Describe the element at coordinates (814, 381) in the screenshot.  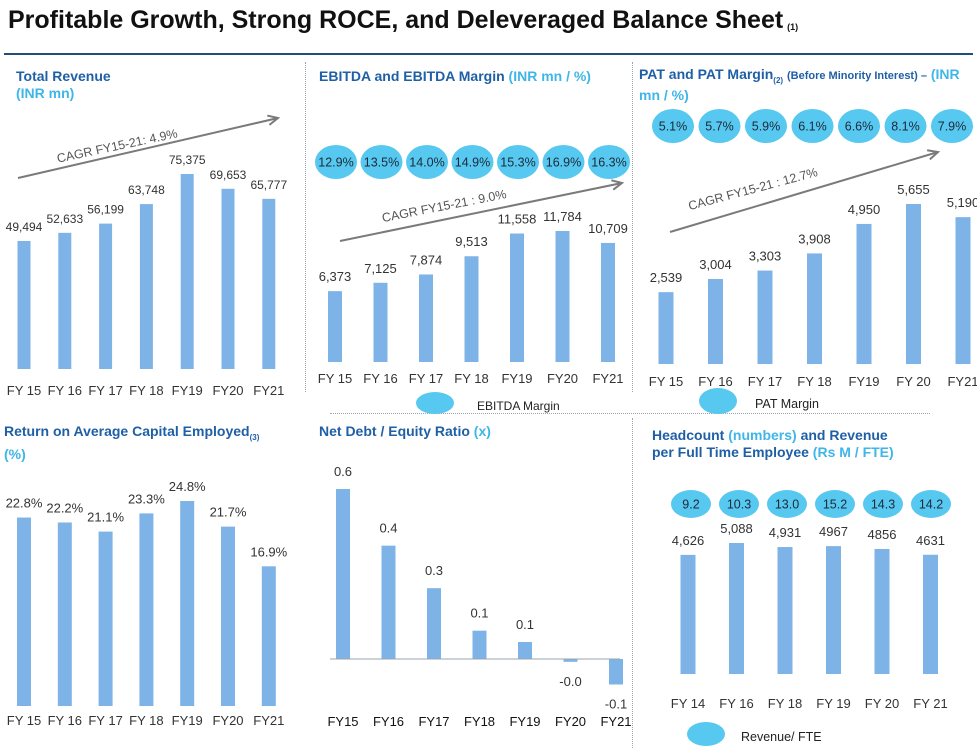
I see `pat-tick-label: FY 18` at that location.